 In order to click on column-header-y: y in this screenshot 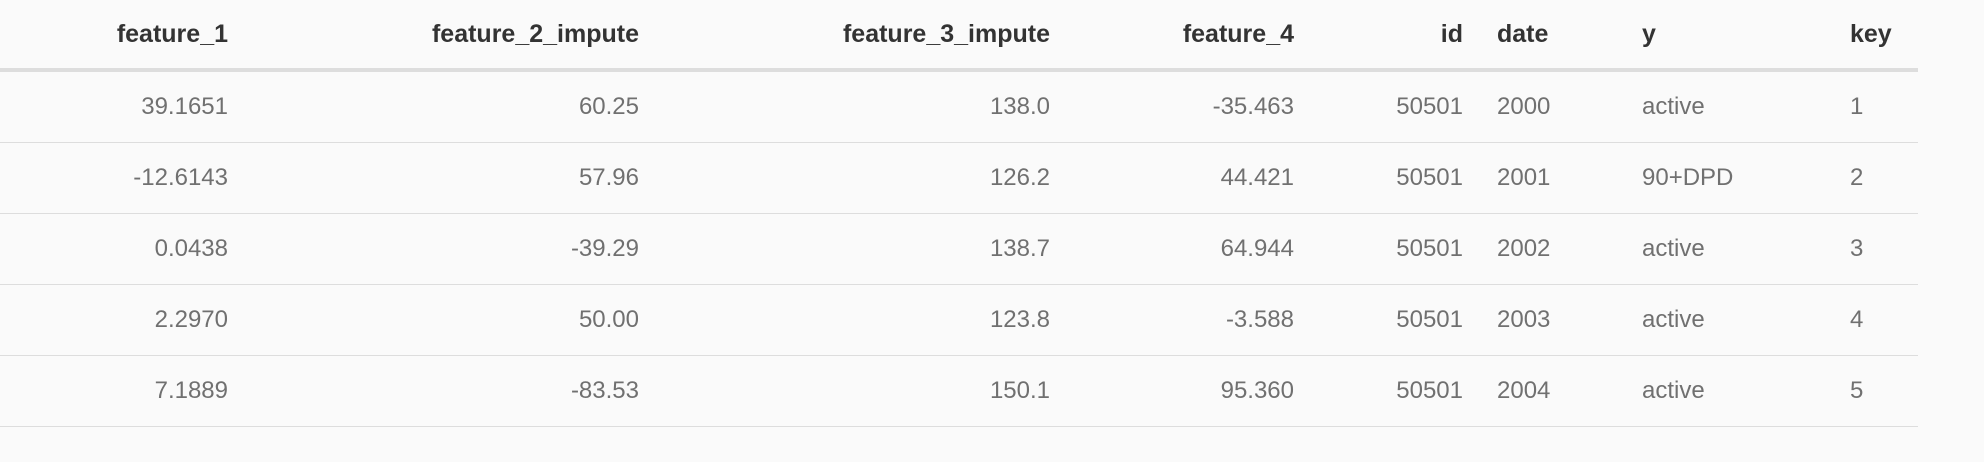, I will do `click(1724, 36)`.